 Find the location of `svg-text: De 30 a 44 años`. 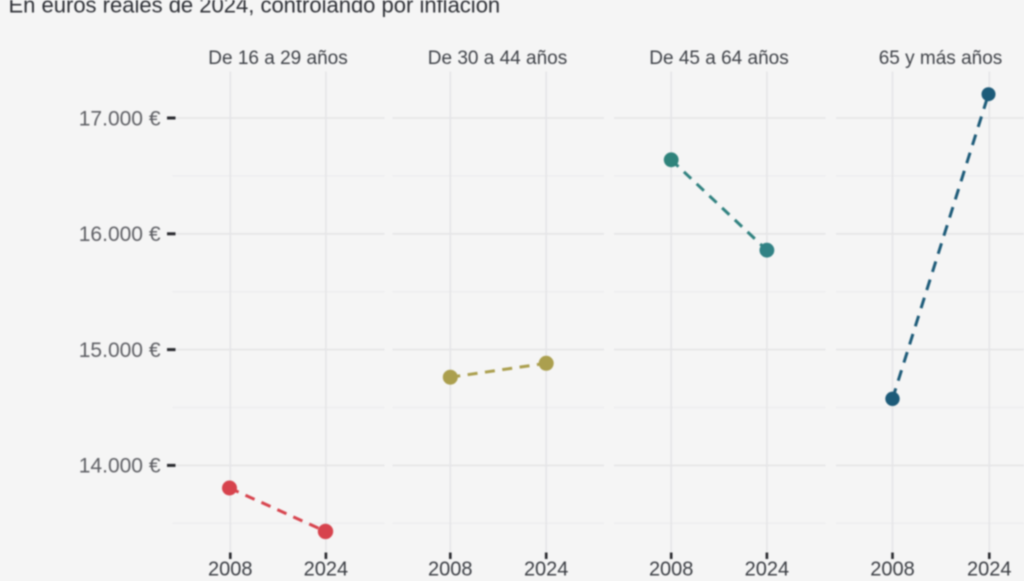

svg-text: De 30 a 44 años is located at coordinates (497, 58).